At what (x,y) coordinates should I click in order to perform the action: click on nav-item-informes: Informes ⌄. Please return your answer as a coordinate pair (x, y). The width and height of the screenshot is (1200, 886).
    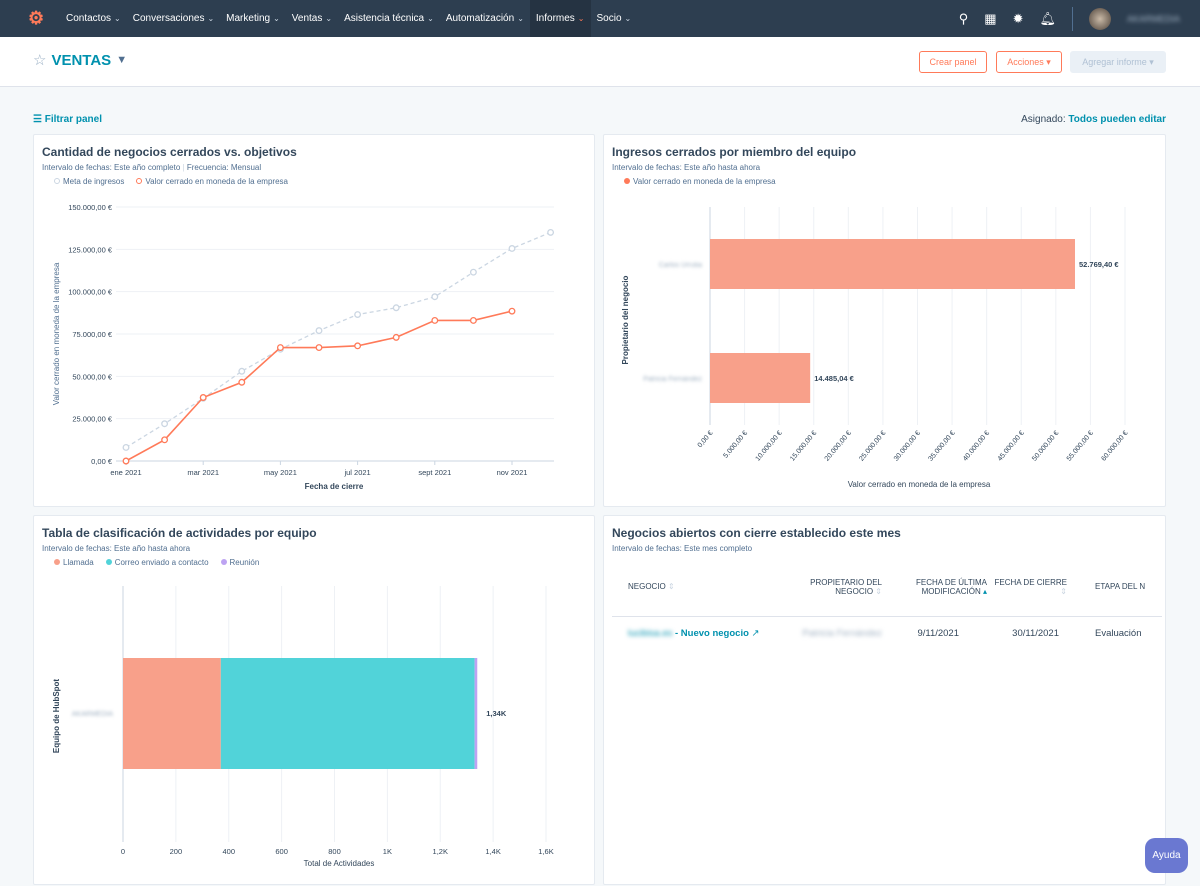
    Looking at the image, I should click on (560, 18).